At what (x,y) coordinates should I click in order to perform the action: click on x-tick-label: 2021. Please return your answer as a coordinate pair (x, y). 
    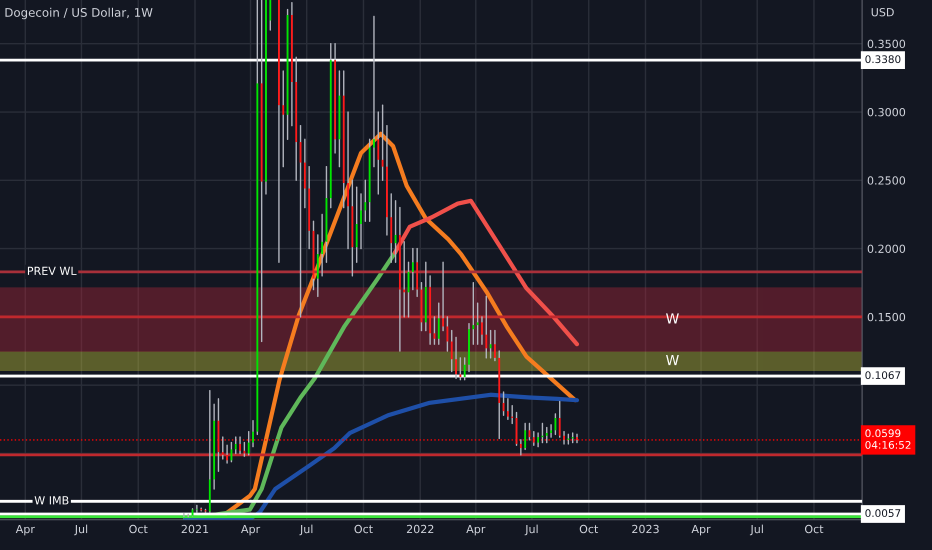
    Looking at the image, I should click on (195, 529).